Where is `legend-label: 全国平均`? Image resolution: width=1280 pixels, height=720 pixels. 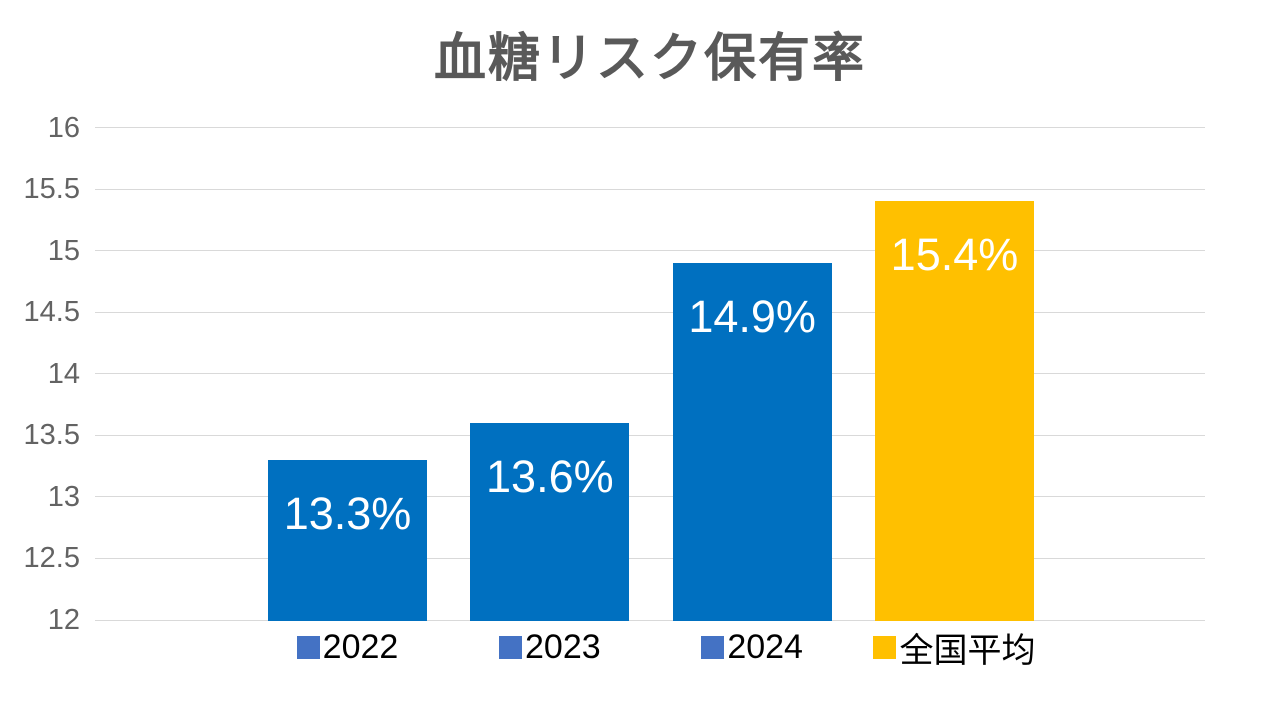
legend-label: 全国平均 is located at coordinates (967, 650).